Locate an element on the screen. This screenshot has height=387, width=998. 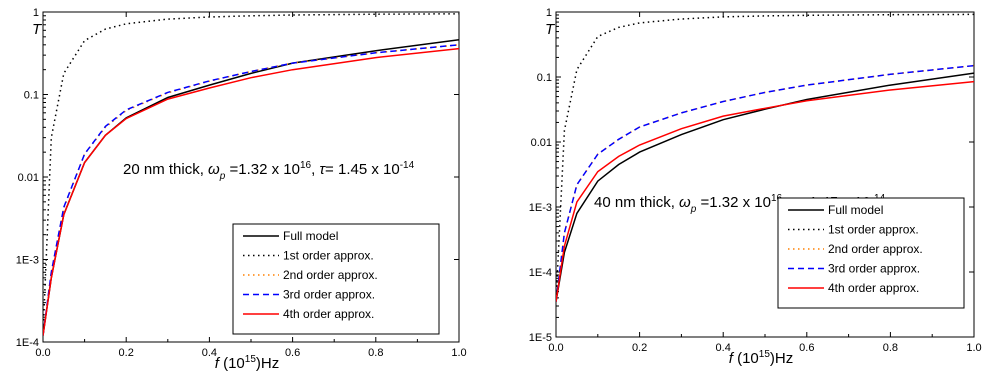
superscript: -14 is located at coordinates (407, 165).